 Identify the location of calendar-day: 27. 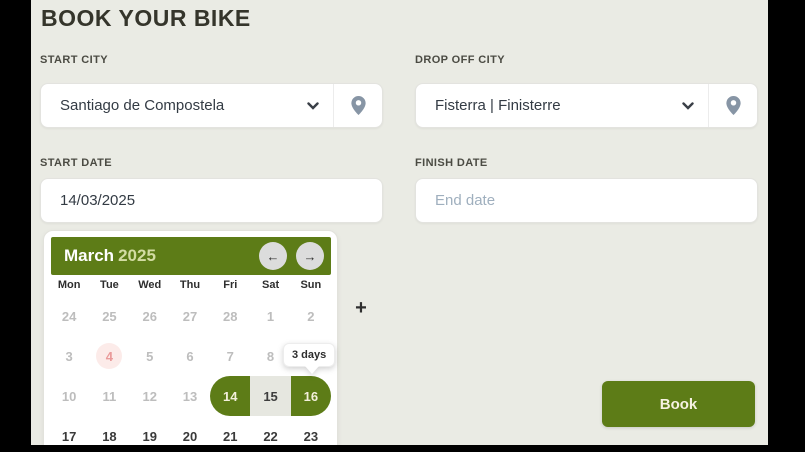
(190, 316).